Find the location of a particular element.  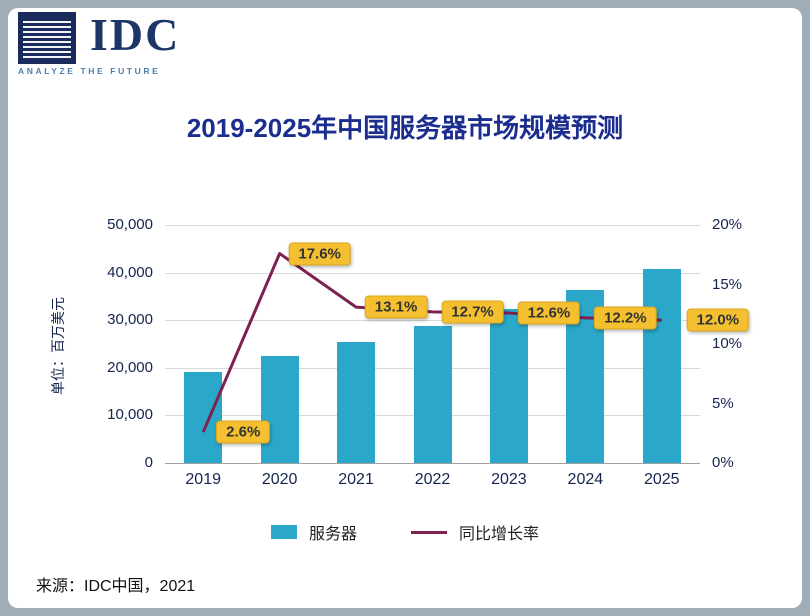

idc-logo-icon is located at coordinates (47, 38).